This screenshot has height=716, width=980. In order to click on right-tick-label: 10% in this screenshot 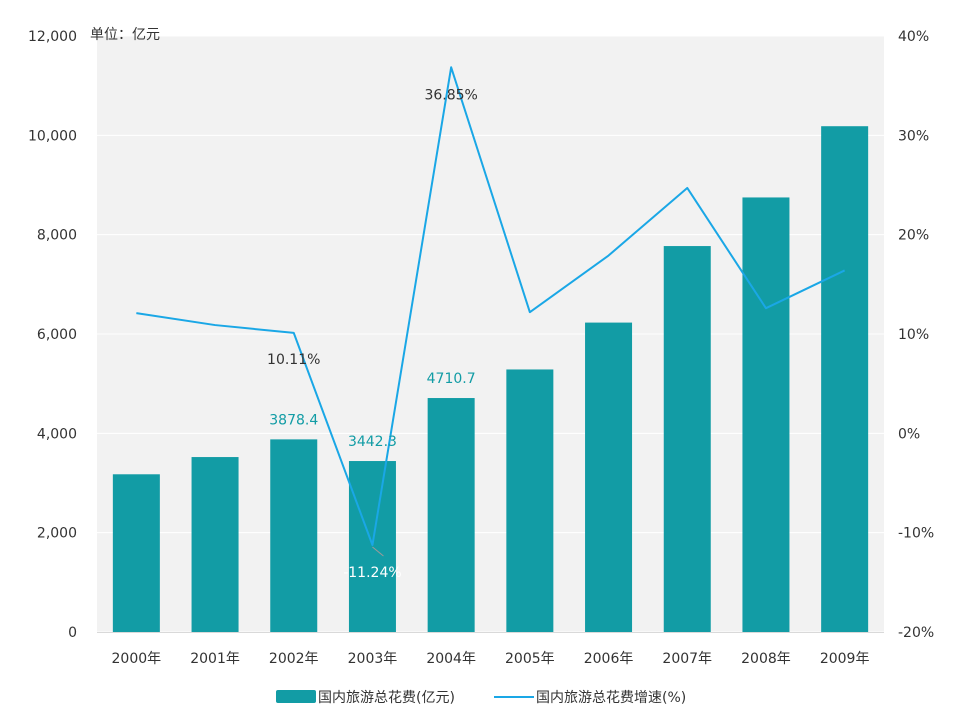, I will do `click(913, 335)`.